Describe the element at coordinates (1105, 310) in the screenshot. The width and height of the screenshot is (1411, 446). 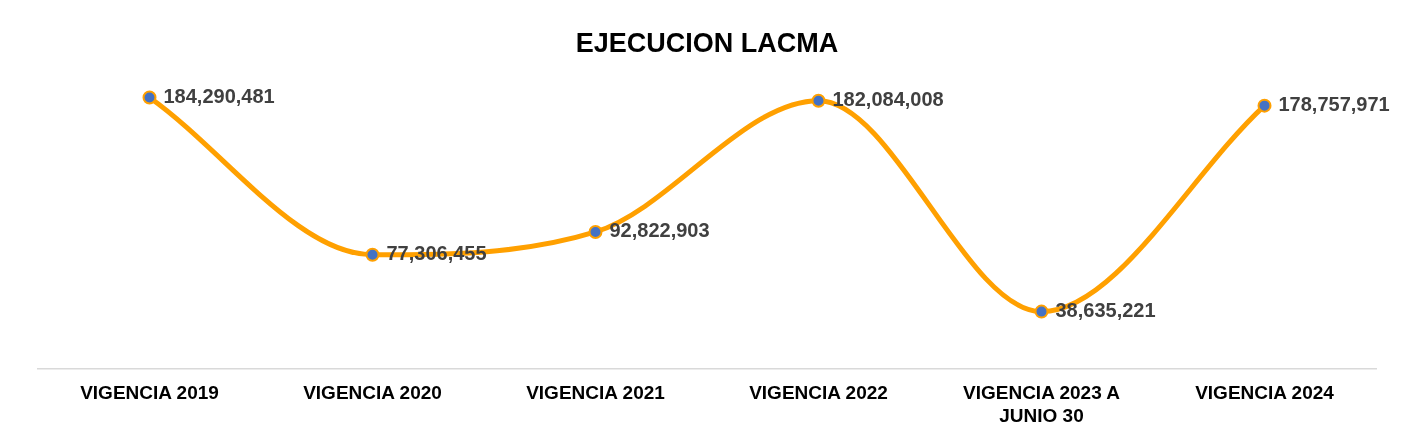
I see `data-label: 38,635,221` at that location.